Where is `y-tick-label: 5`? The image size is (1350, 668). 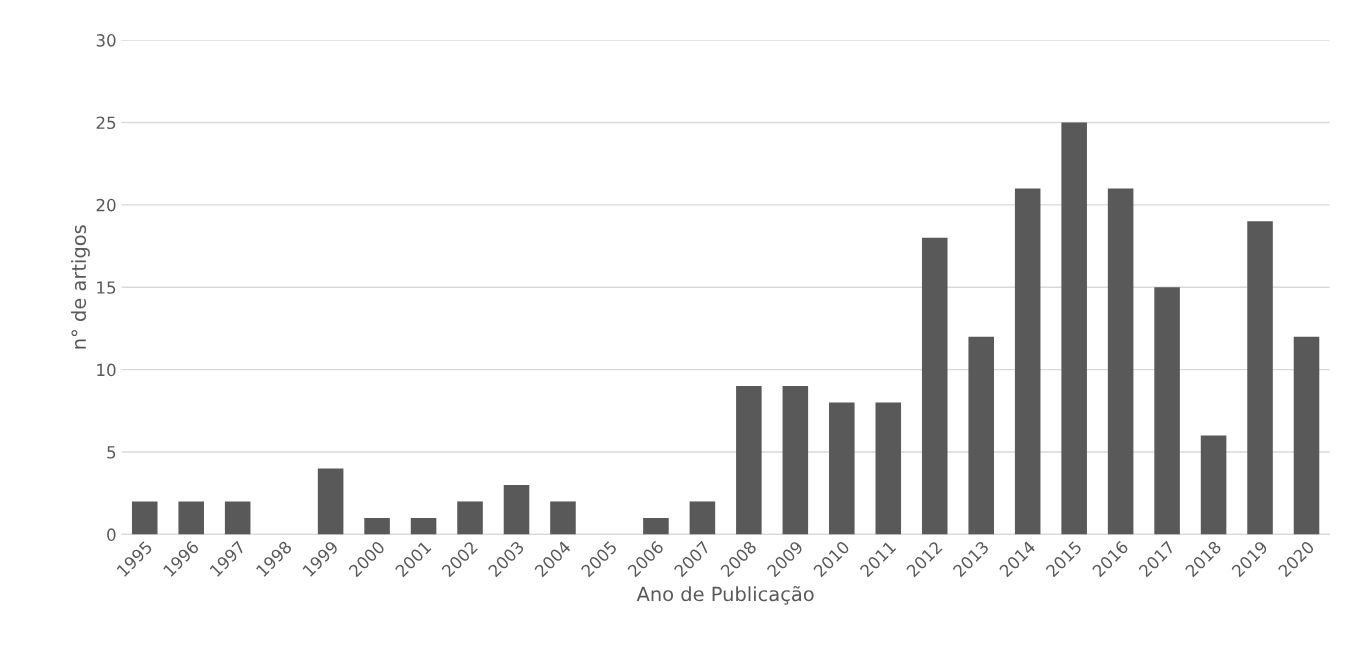
y-tick-label: 5 is located at coordinates (111, 452).